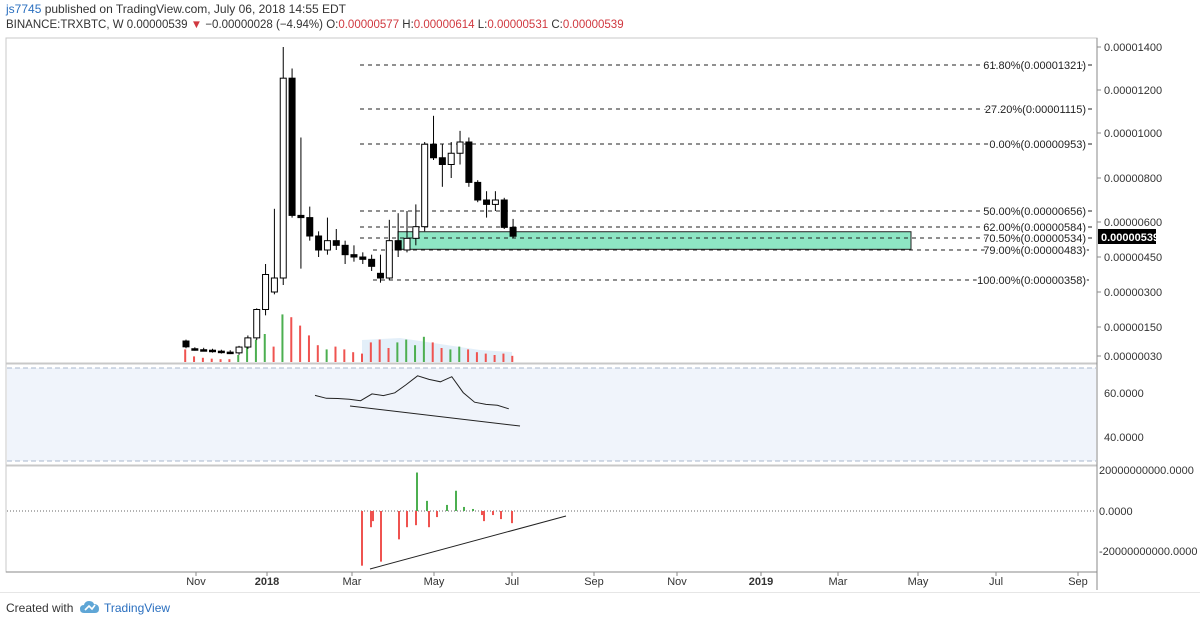  I want to click on price-axis-label: 0.00000030, so click(1133, 357).